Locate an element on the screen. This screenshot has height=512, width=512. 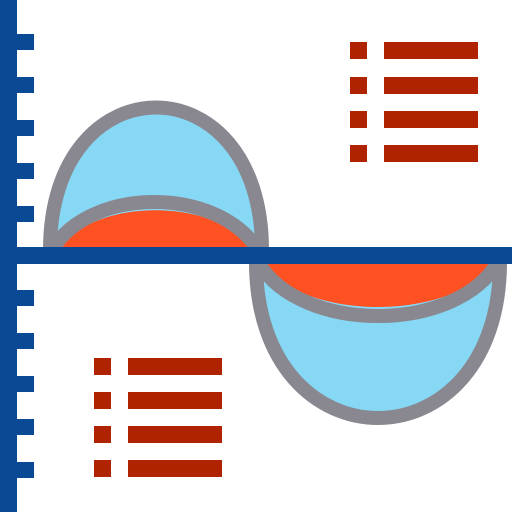
x-axis is located at coordinates (256, 255).